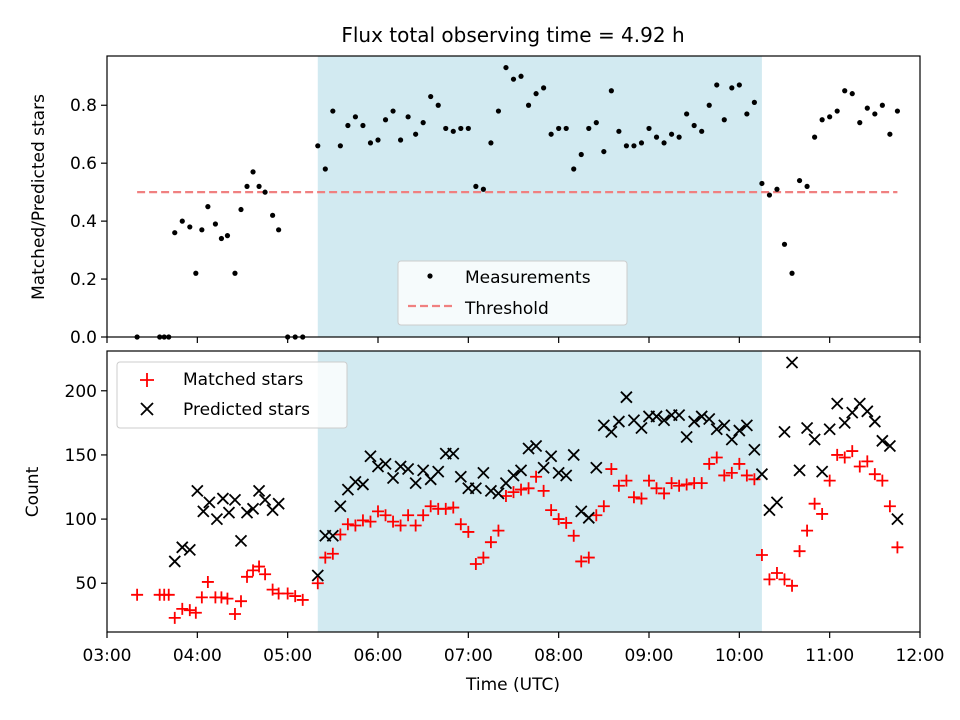 The image size is (960, 720). What do you see at coordinates (513, 340) in the screenshot?
I see `ratio-x-ticks` at bounding box center [513, 340].